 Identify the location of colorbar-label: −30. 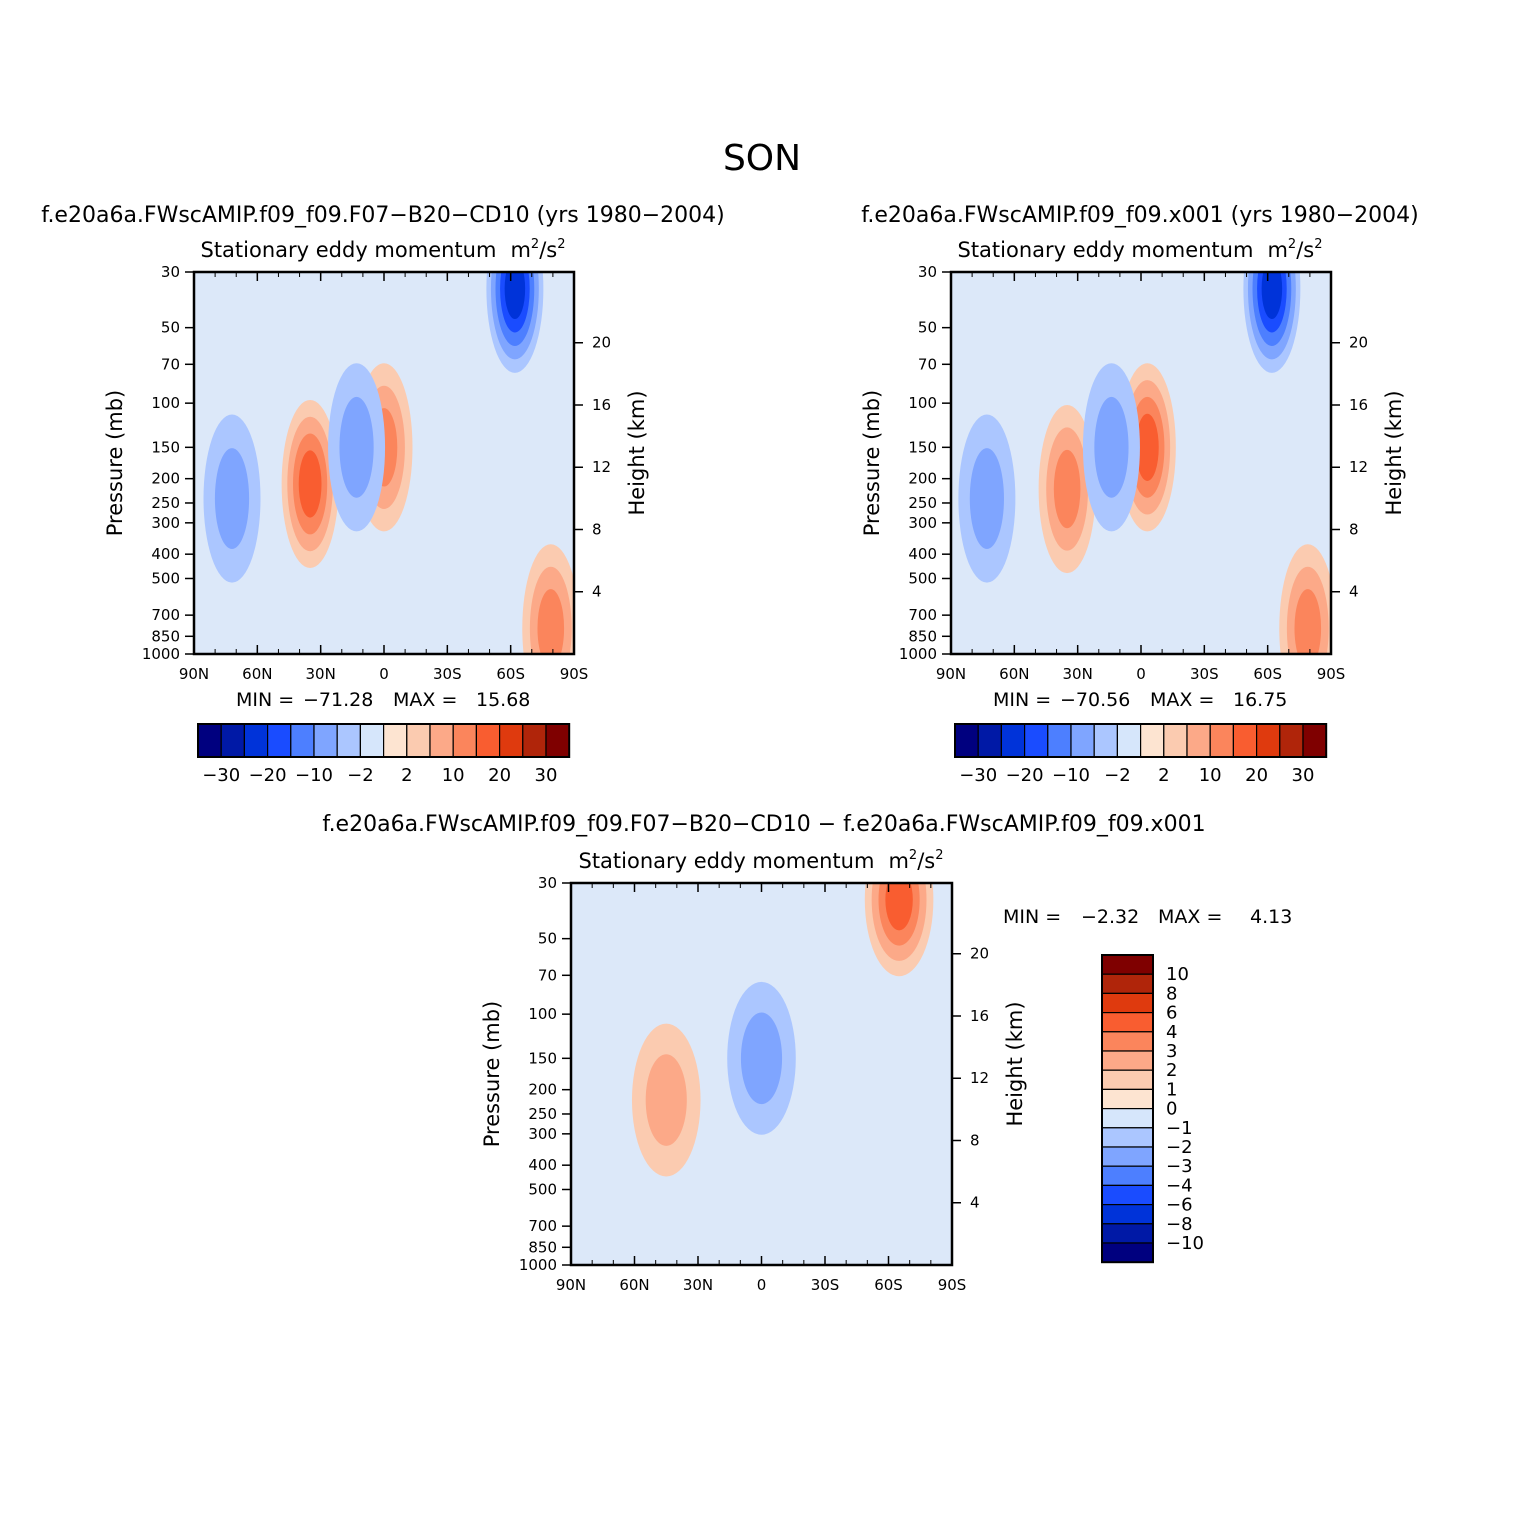
(978, 775).